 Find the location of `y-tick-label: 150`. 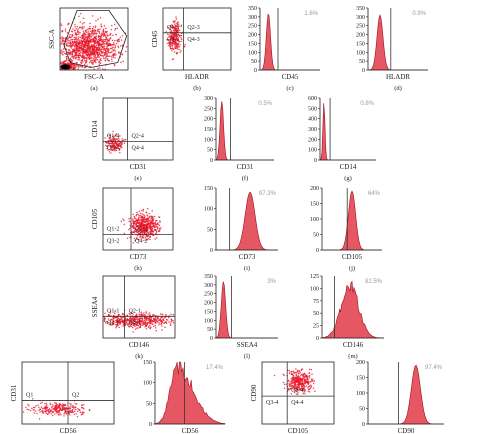

y-tick-label: 150 is located at coordinates (208, 130).